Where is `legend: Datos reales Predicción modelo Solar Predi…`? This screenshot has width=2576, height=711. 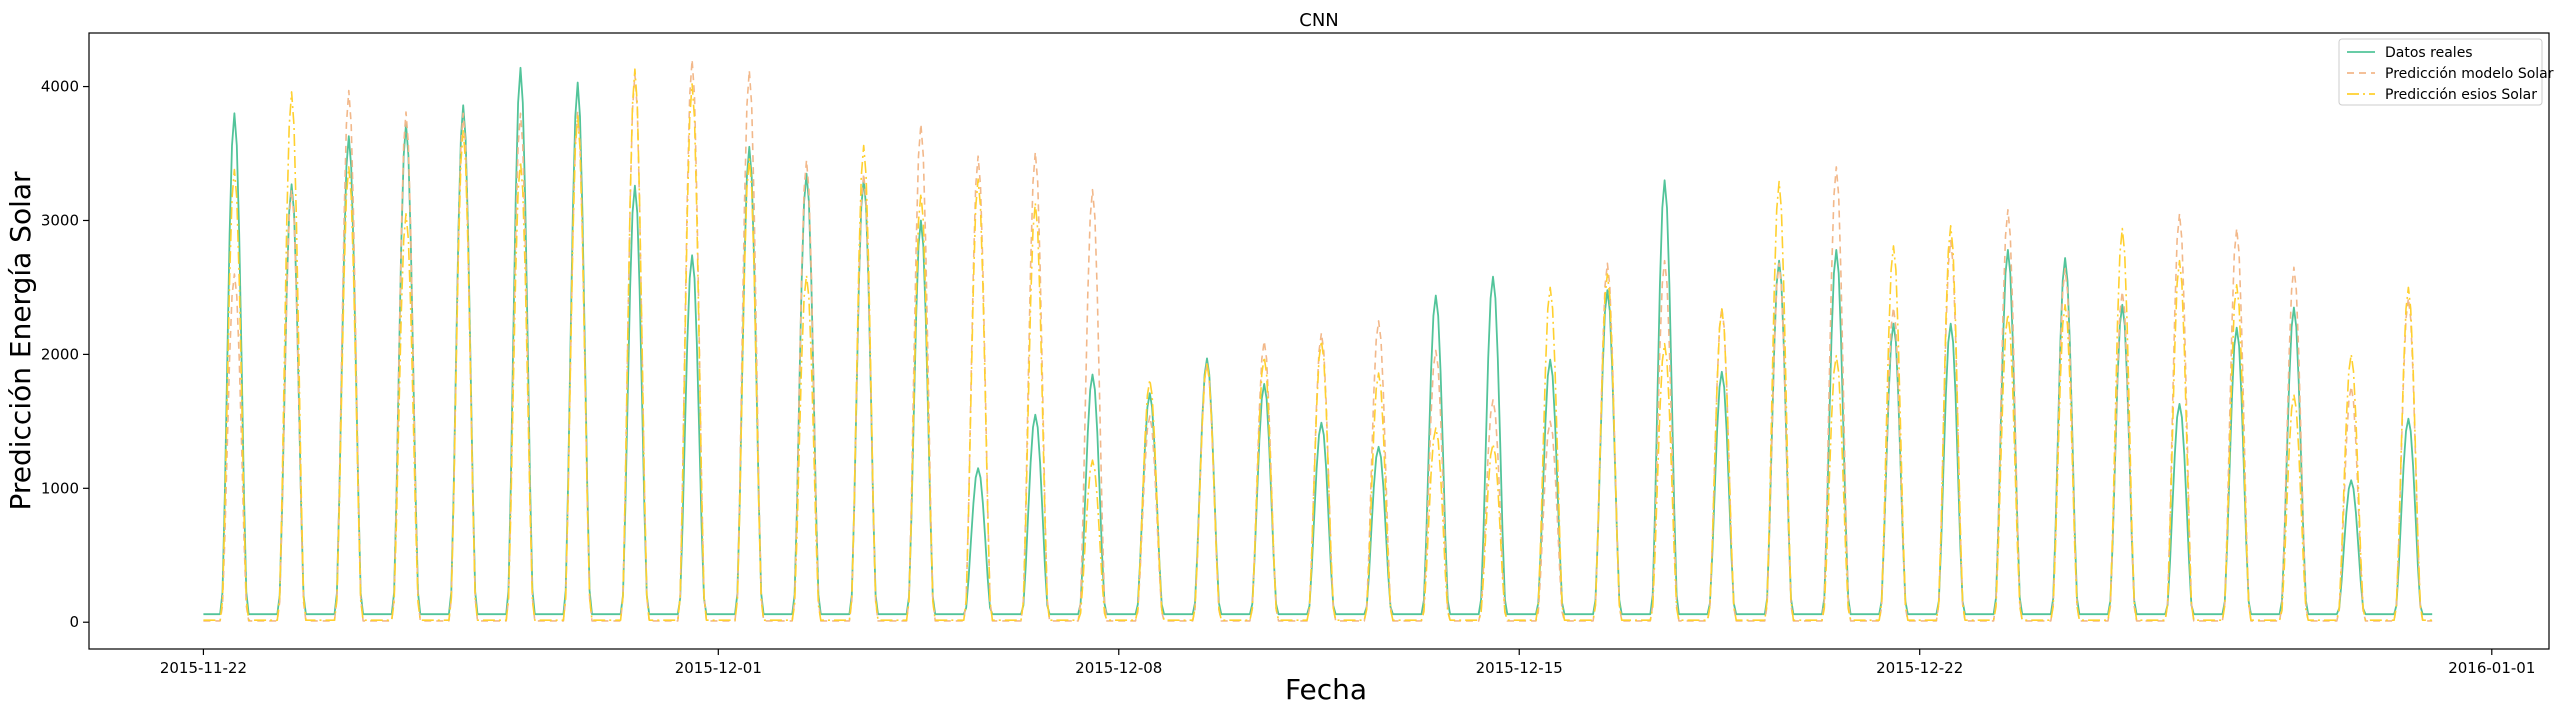 legend: Datos reales Predicción modelo Solar Predi… is located at coordinates (2446, 72).